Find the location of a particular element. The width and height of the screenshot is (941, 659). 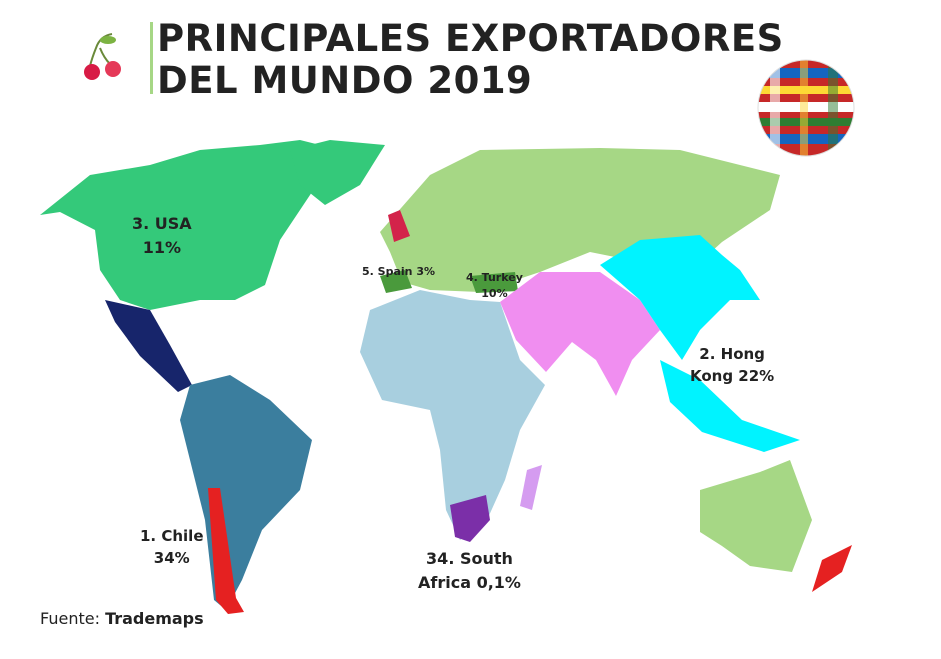

south-america is located at coordinates (246, 492).